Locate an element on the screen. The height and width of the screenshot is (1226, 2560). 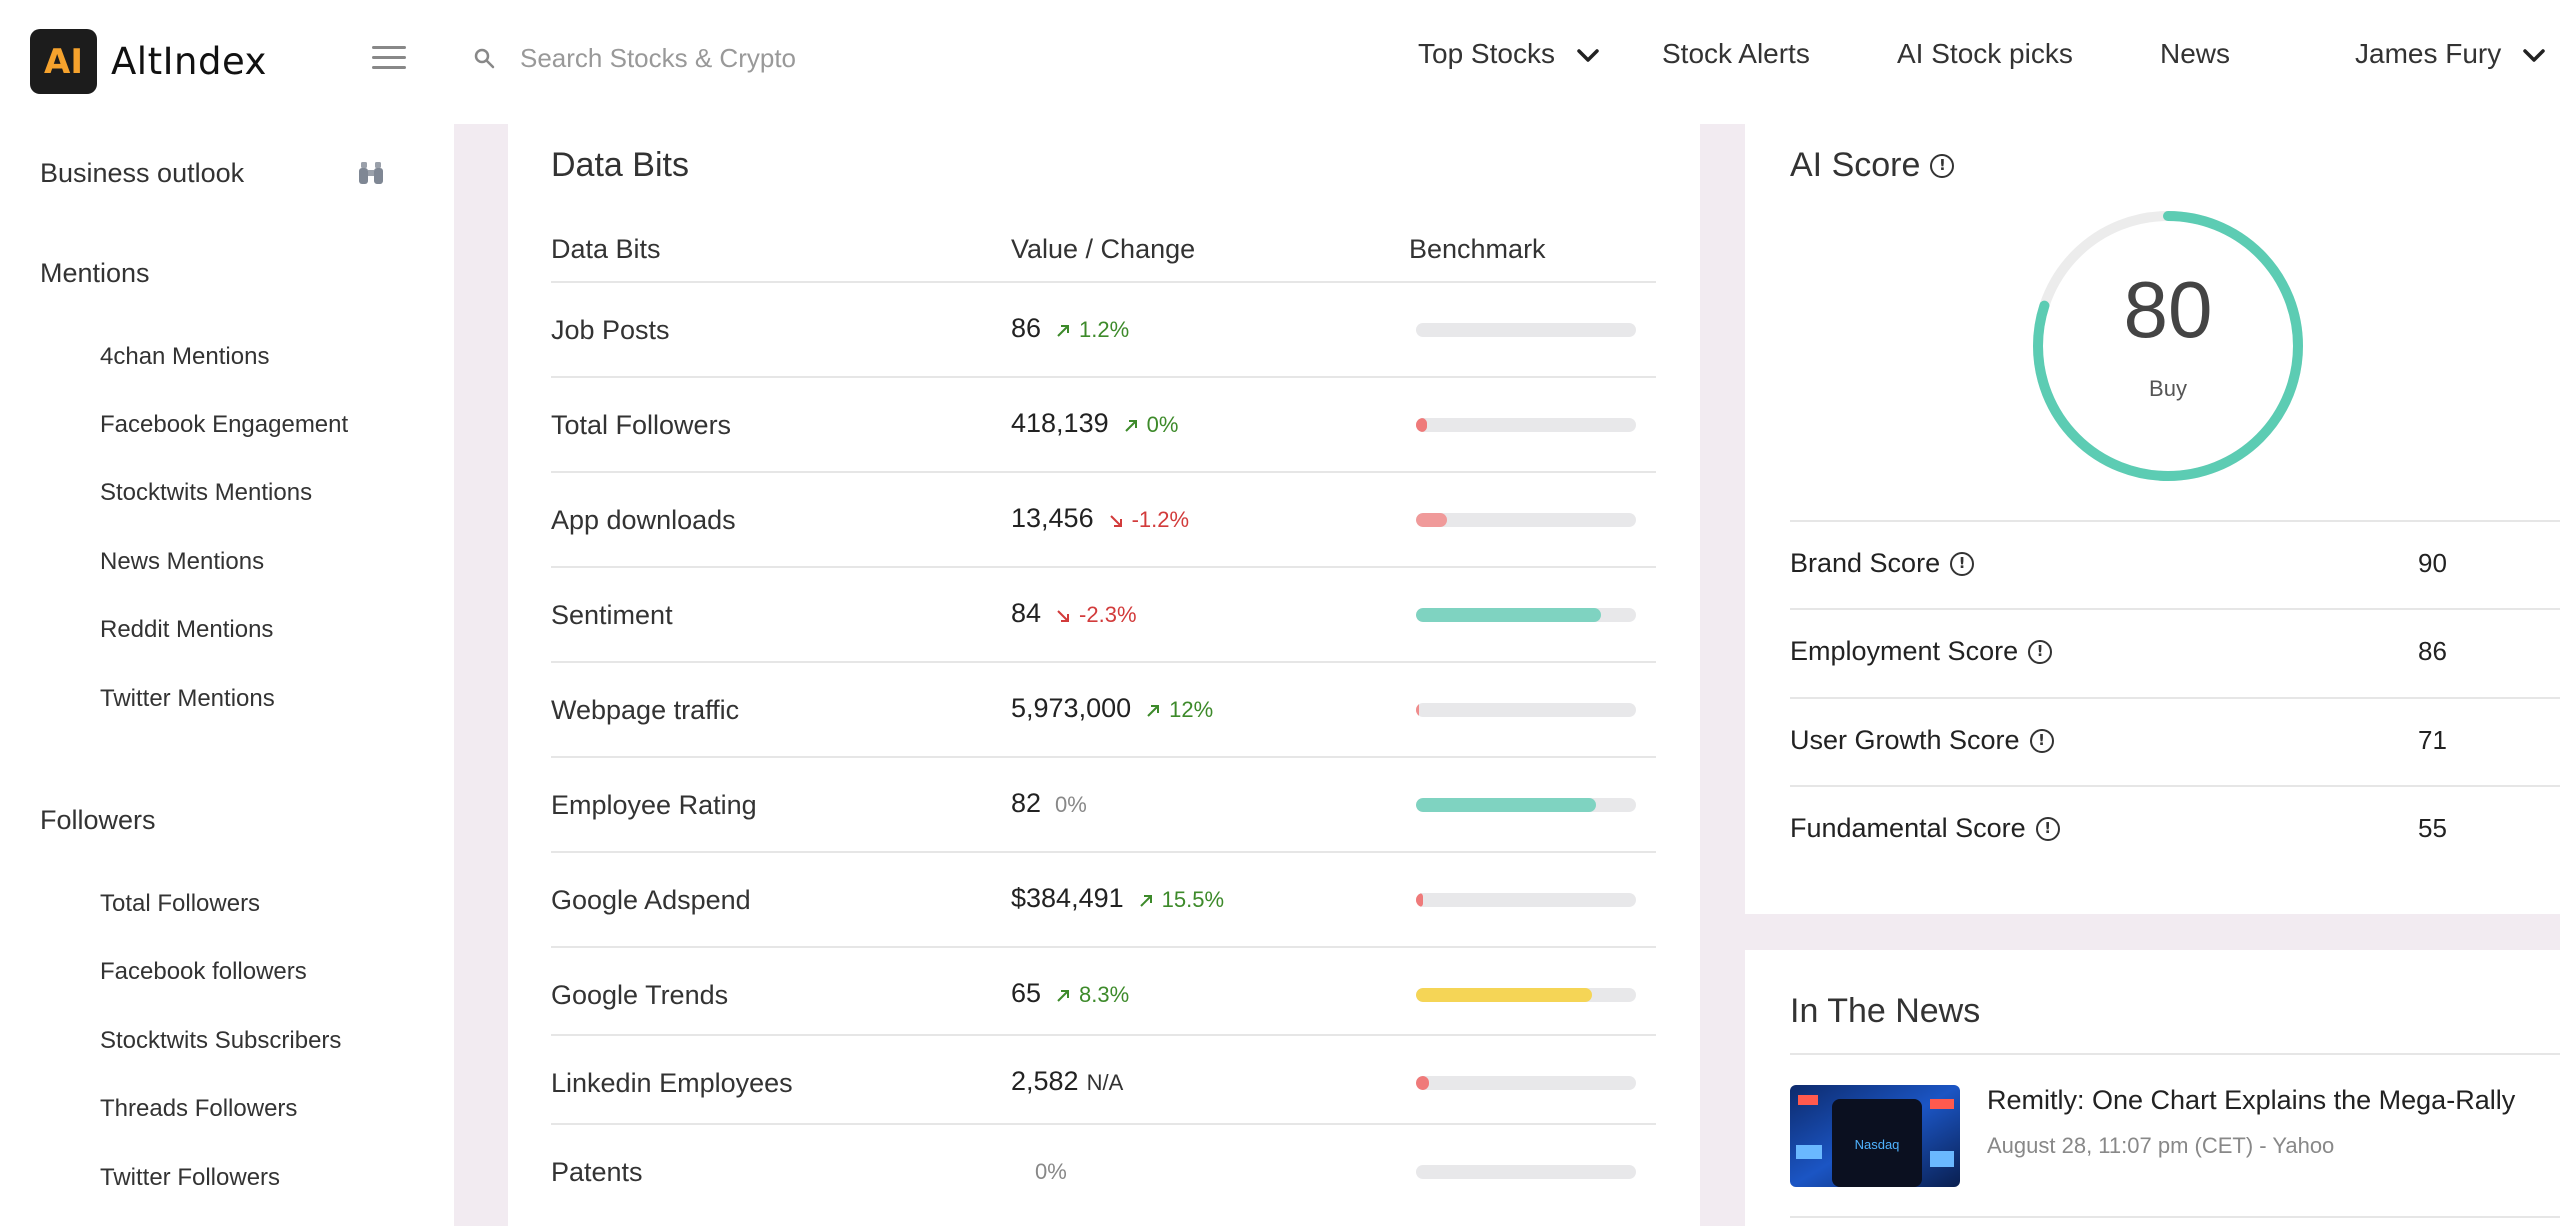
table-row: Total Followers 418,139 0% is located at coordinates (1103, 423).